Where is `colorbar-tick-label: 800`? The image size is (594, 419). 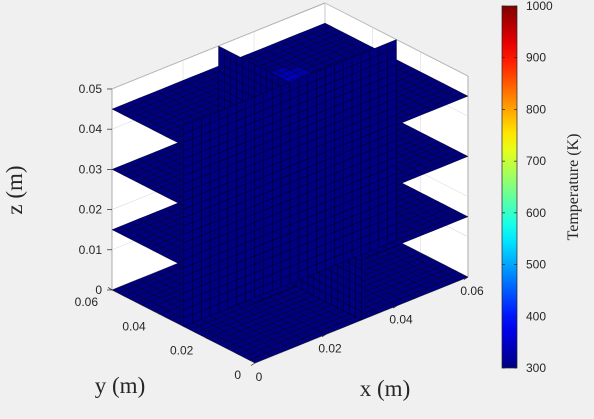
colorbar-tick-label: 800 is located at coordinates (536, 109).